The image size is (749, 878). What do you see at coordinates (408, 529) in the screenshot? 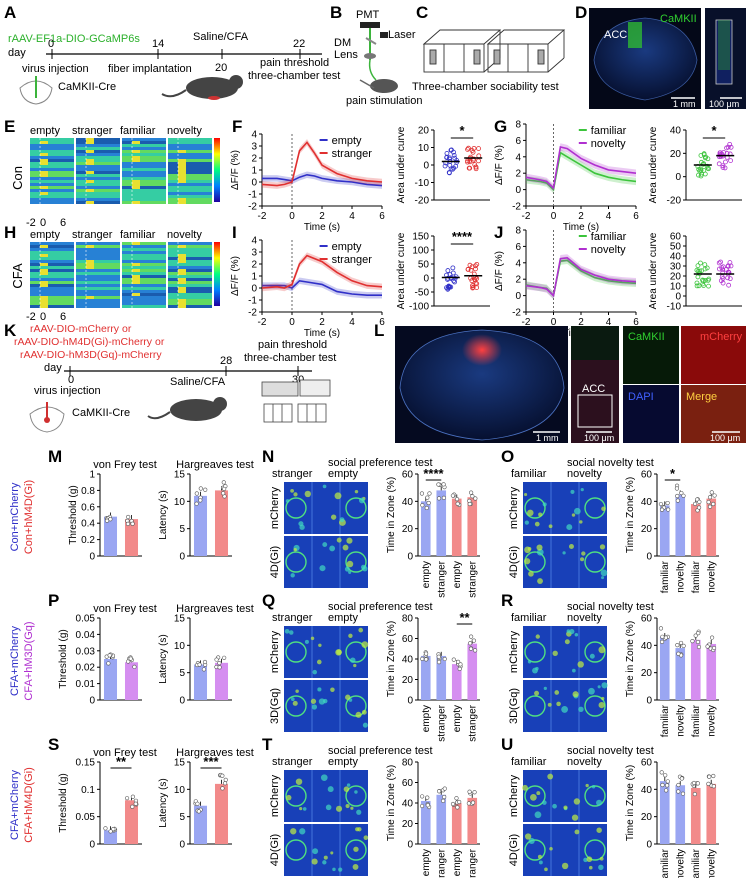
I see `y-tick-label: 20` at bounding box center [408, 529].